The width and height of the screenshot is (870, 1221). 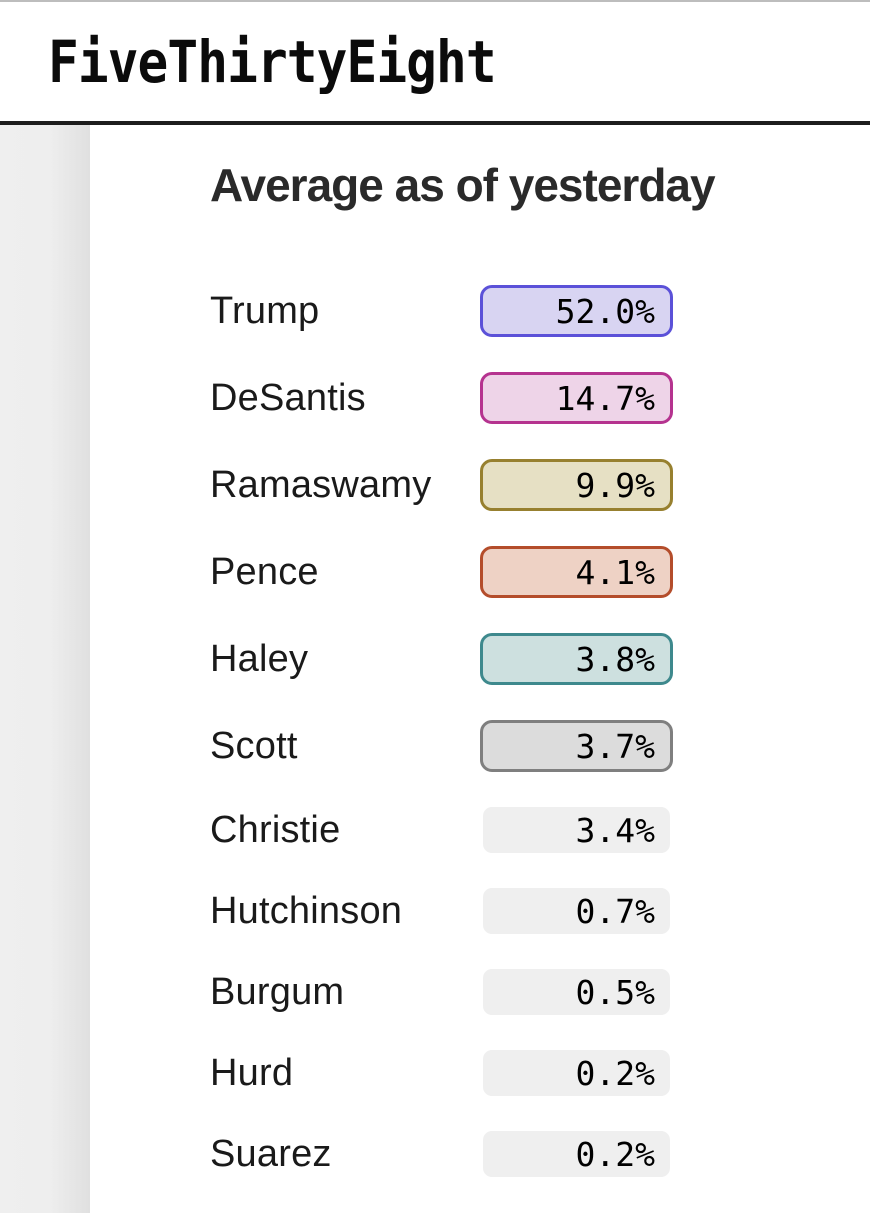 I want to click on candidate-average-pill: 0.5%, so click(x=576, y=992).